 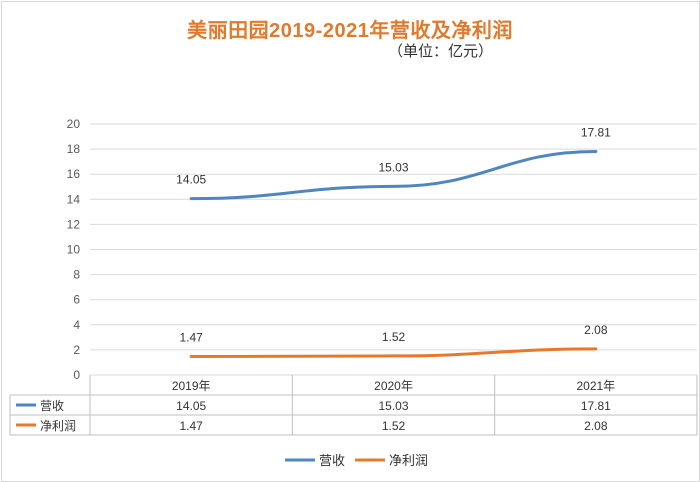 I want to click on y-tick-label: 8, so click(x=76, y=275).